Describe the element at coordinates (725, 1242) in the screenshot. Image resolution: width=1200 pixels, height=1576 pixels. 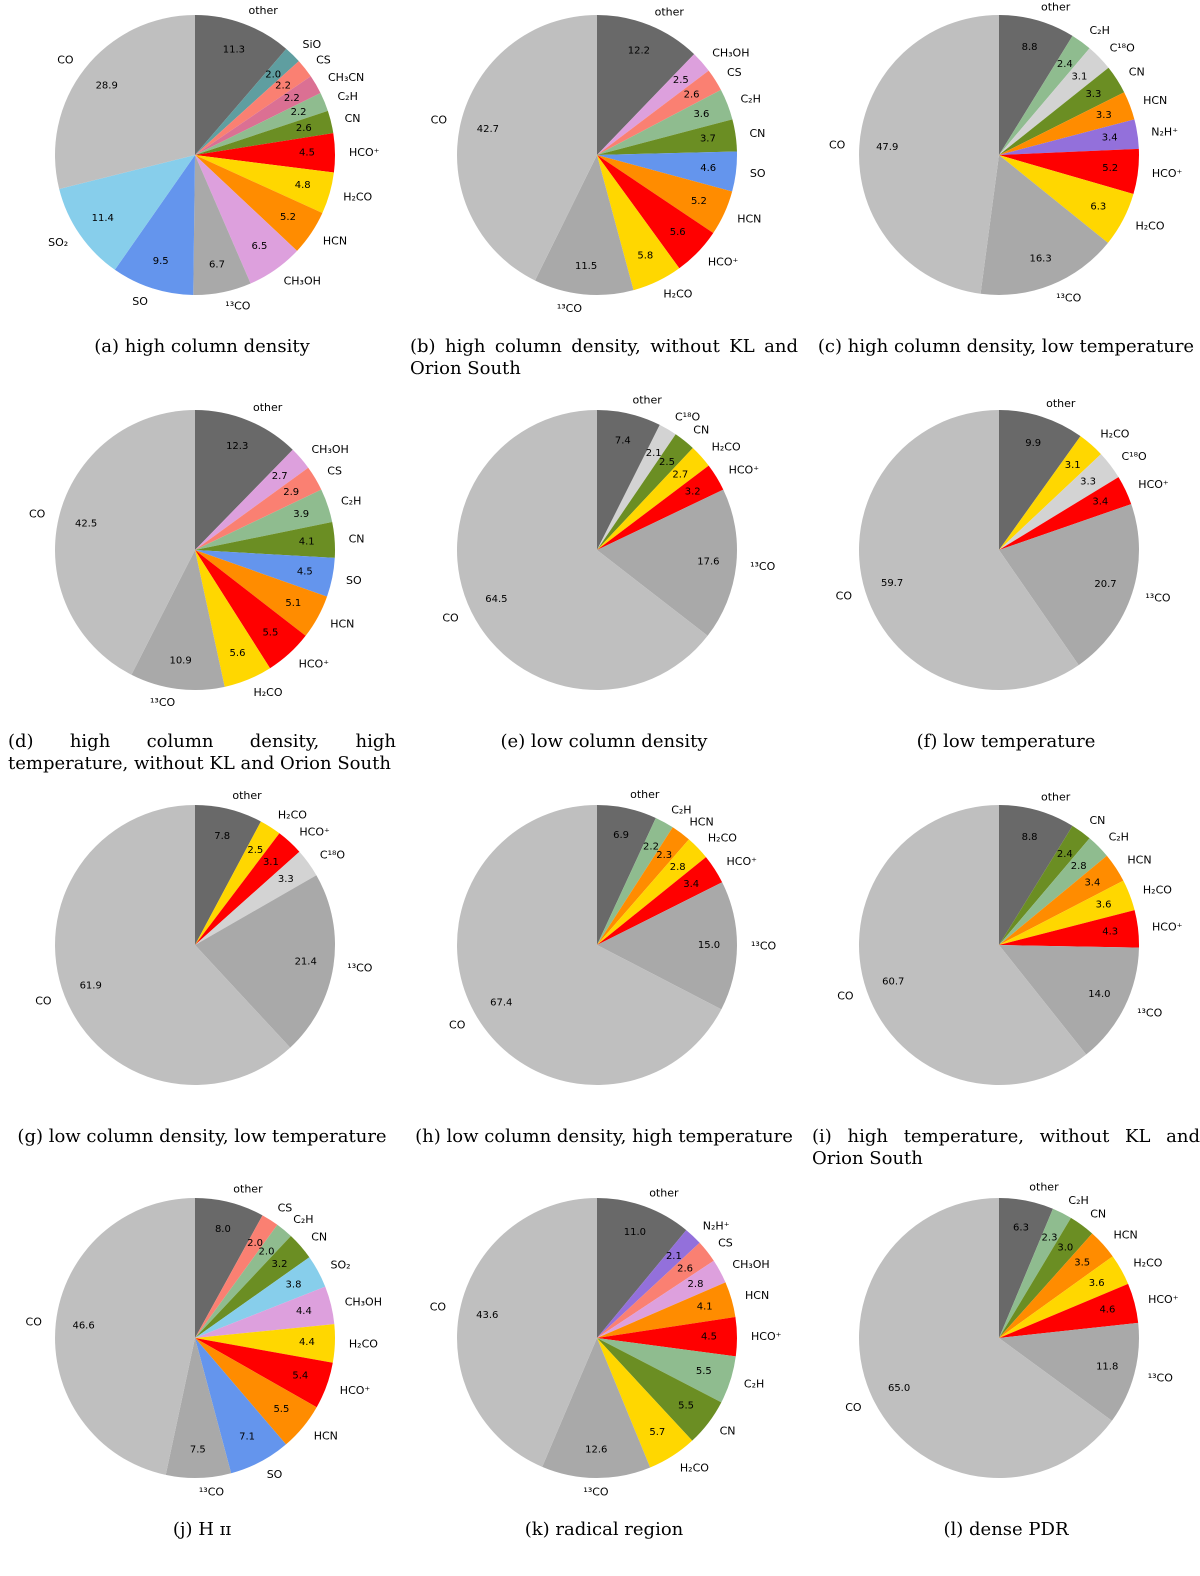
I see `slice-name-label: CS` at that location.